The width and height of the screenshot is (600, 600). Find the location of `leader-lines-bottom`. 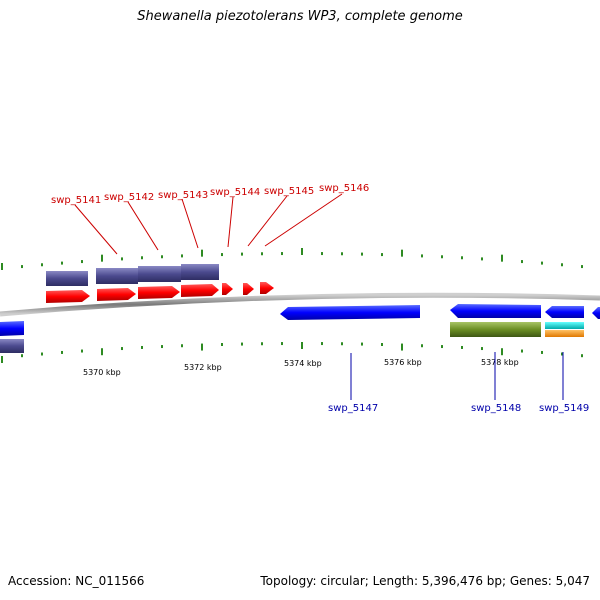

leader-lines-bottom is located at coordinates (457, 376).